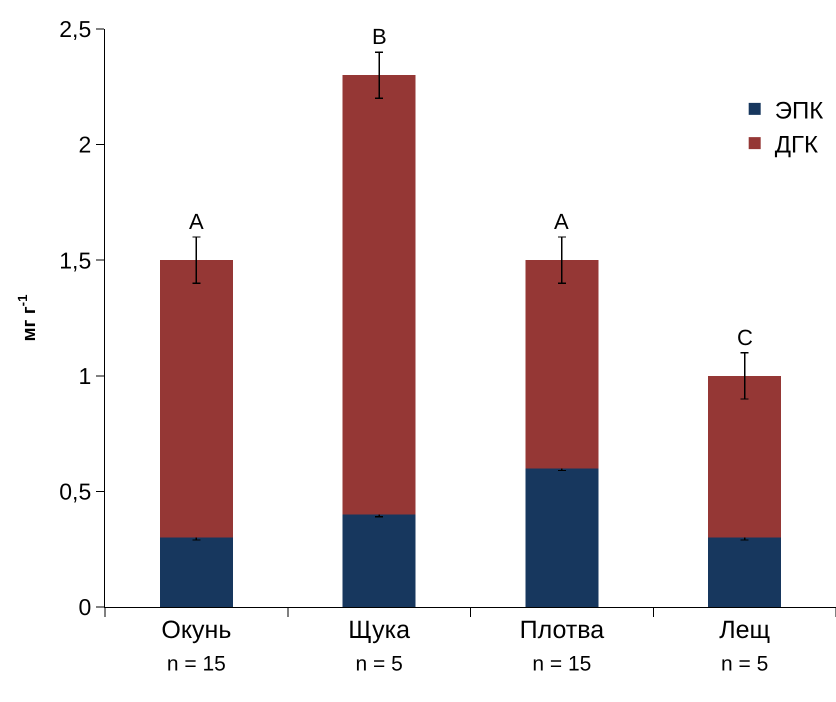  Describe the element at coordinates (196, 646) in the screenshot. I see `x-tick-label: Окунь n = 15` at that location.